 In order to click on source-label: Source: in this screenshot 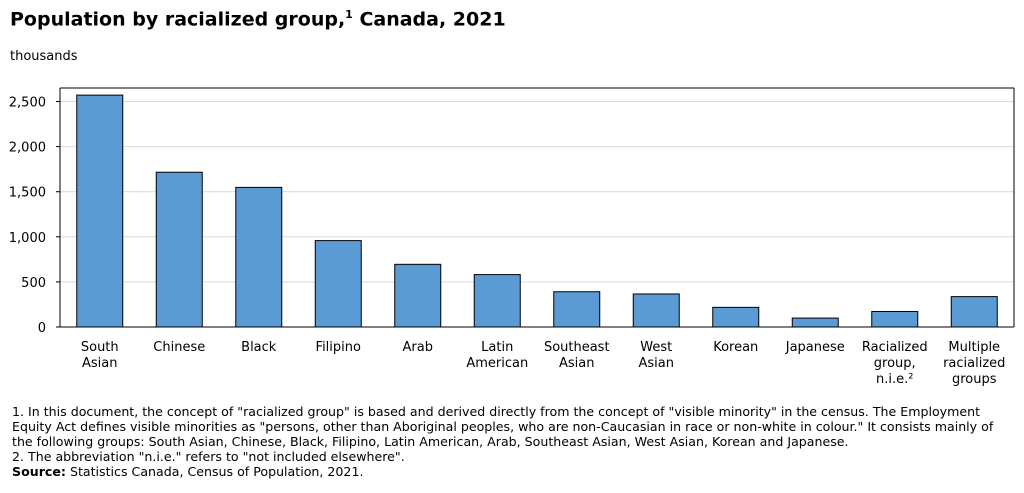, I will do `click(39, 471)`.